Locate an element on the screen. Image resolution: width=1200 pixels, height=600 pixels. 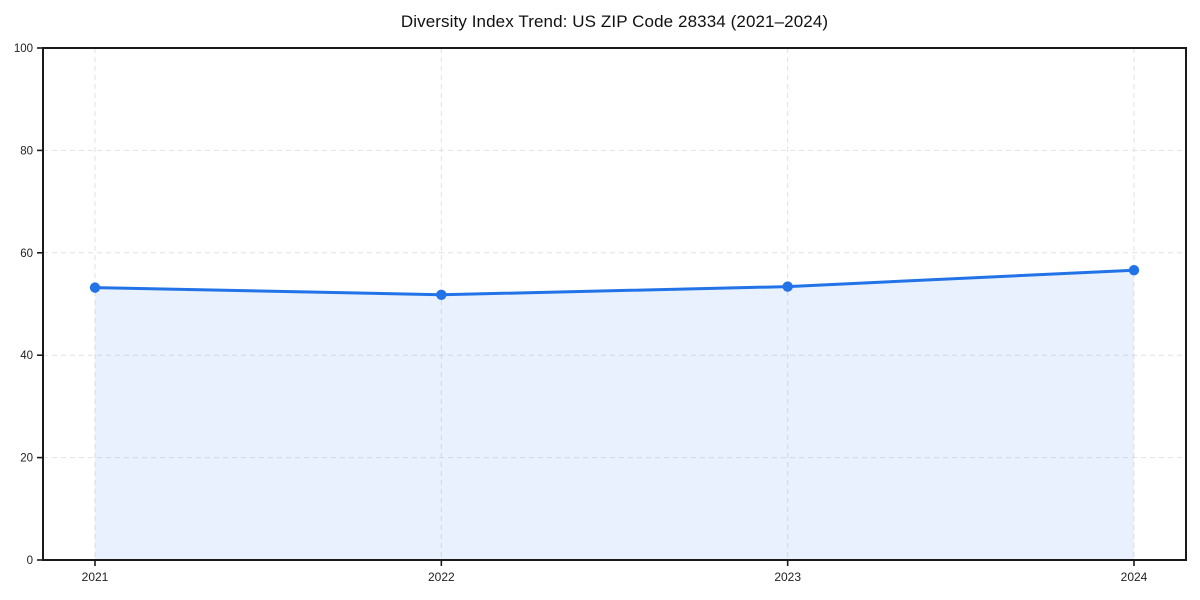
x-tick-label: 2021 is located at coordinates (95, 577).